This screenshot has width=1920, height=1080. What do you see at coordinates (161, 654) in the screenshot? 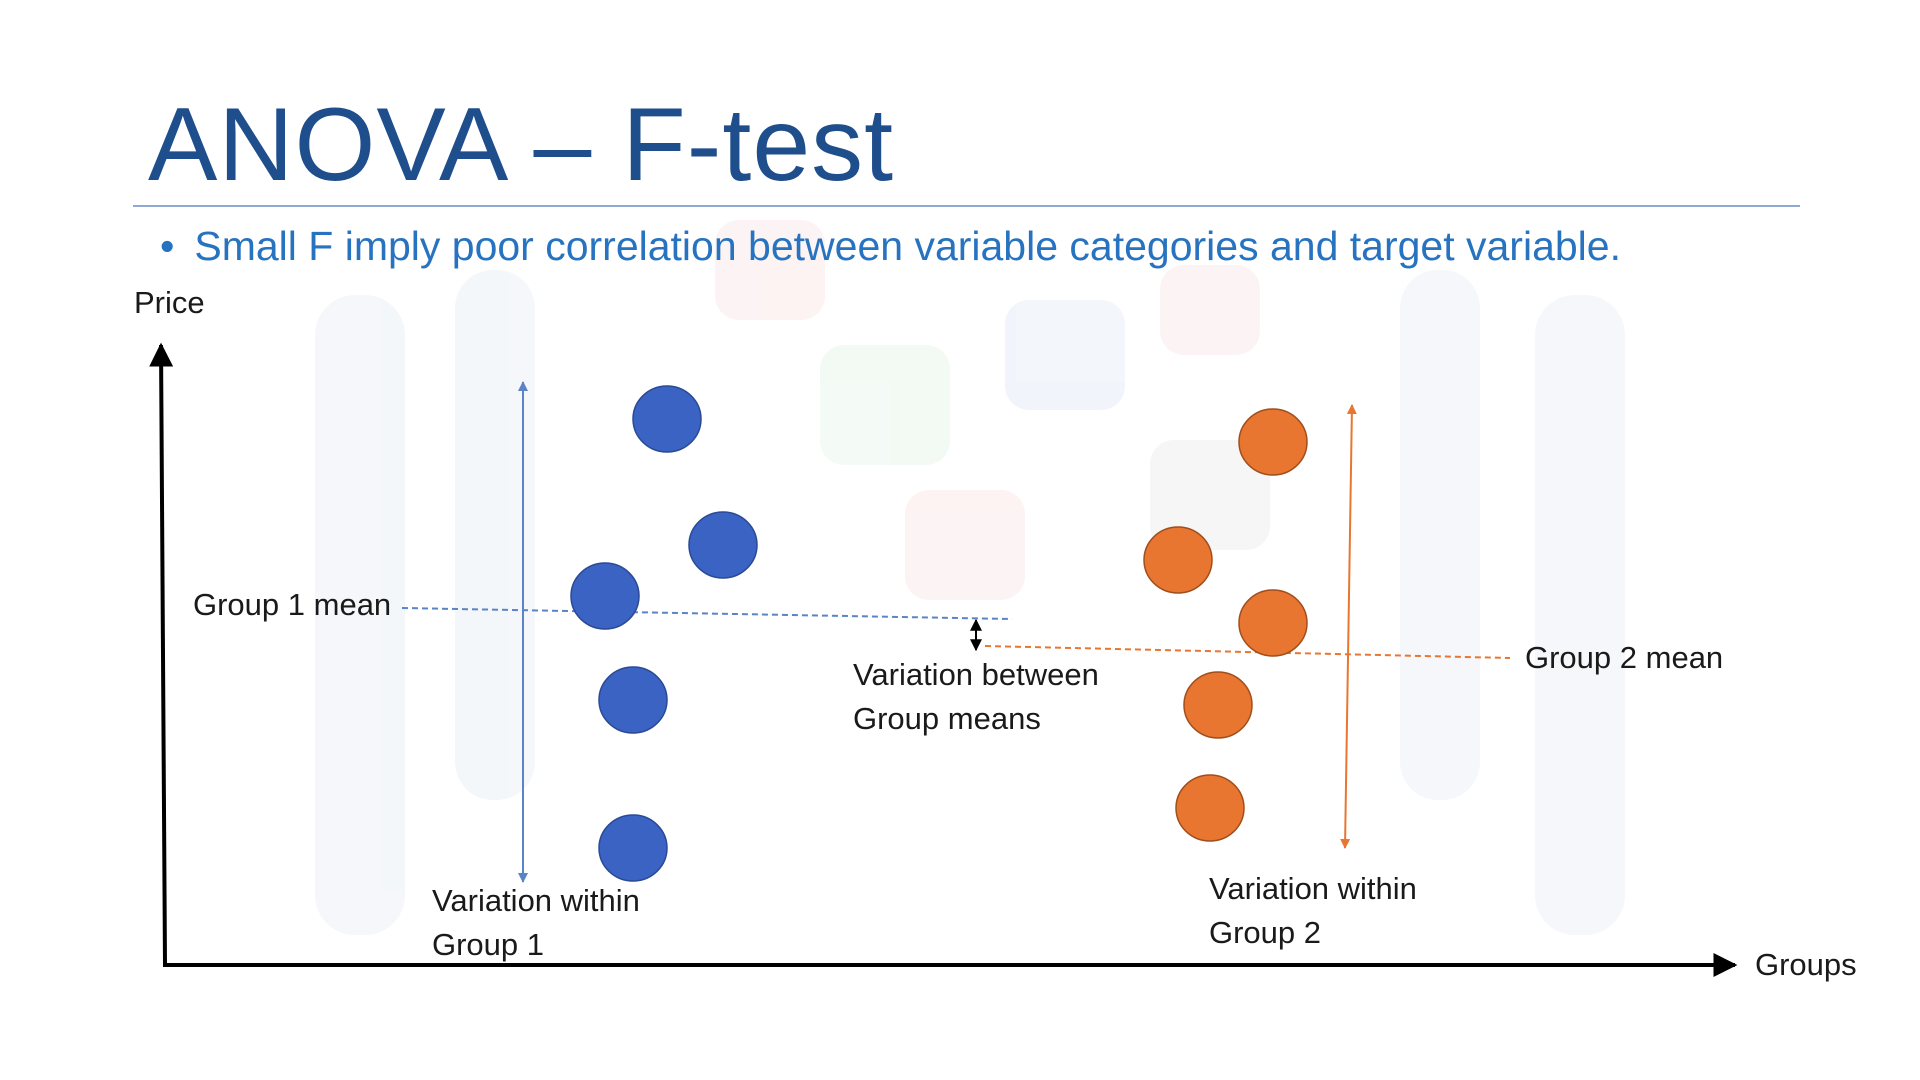
I see `y-axis` at bounding box center [161, 654].